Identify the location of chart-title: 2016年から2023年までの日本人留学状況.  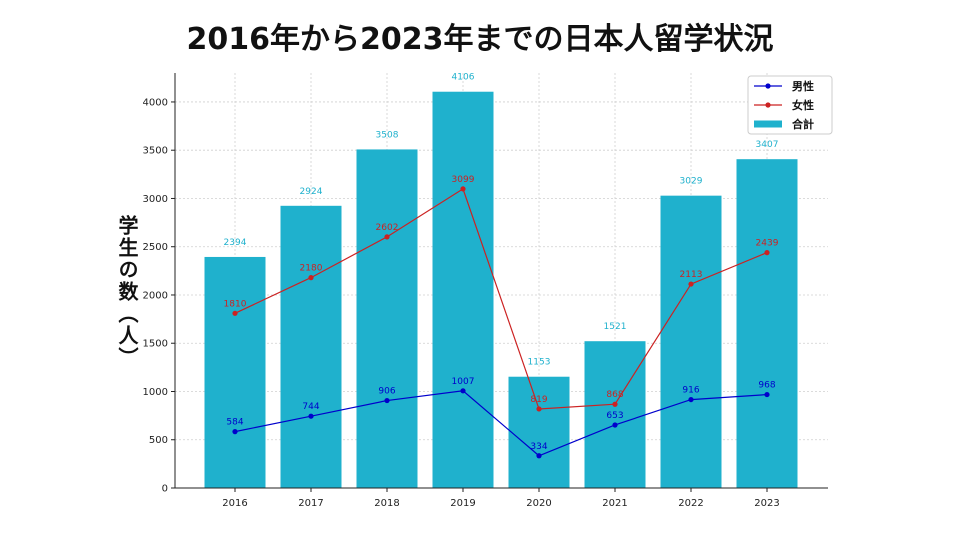
(480, 39).